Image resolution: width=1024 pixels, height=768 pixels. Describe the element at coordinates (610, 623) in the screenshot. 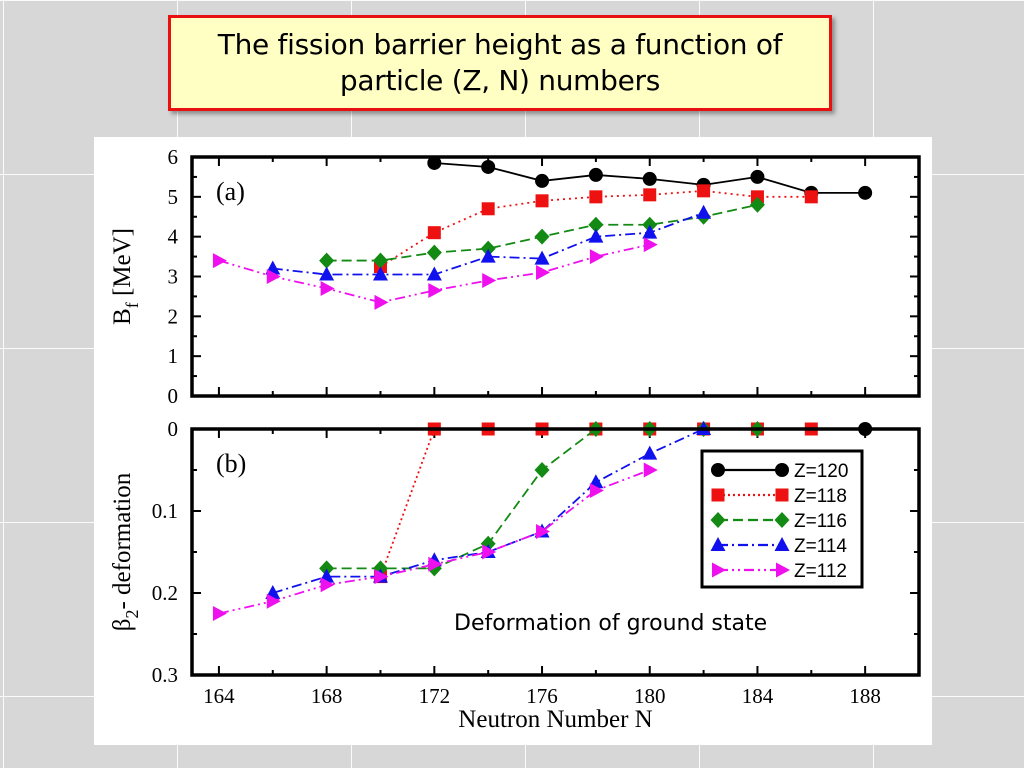

I see `deformation-annotation: Deformation of ground state` at that location.